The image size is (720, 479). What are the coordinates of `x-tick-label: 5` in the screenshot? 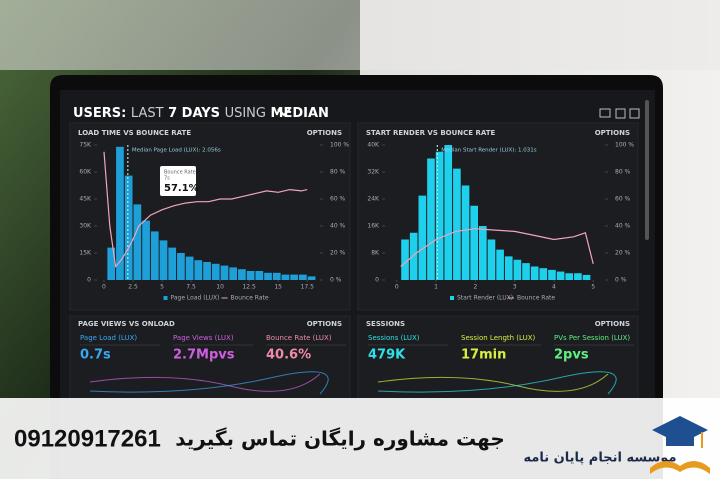 It's located at (162, 287).